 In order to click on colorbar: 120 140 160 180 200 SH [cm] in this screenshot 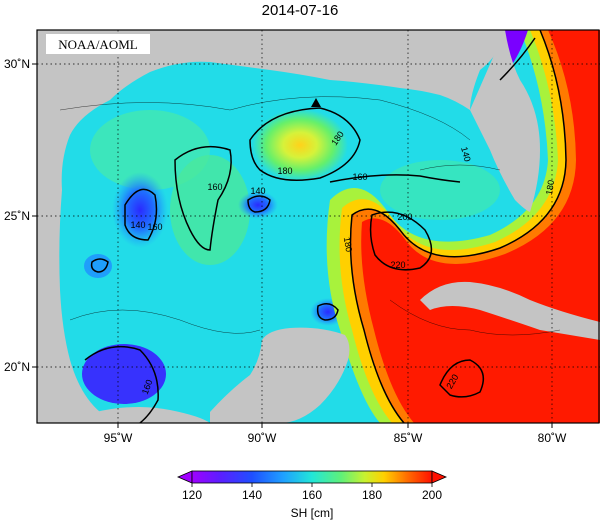, I will do `click(312, 495)`.